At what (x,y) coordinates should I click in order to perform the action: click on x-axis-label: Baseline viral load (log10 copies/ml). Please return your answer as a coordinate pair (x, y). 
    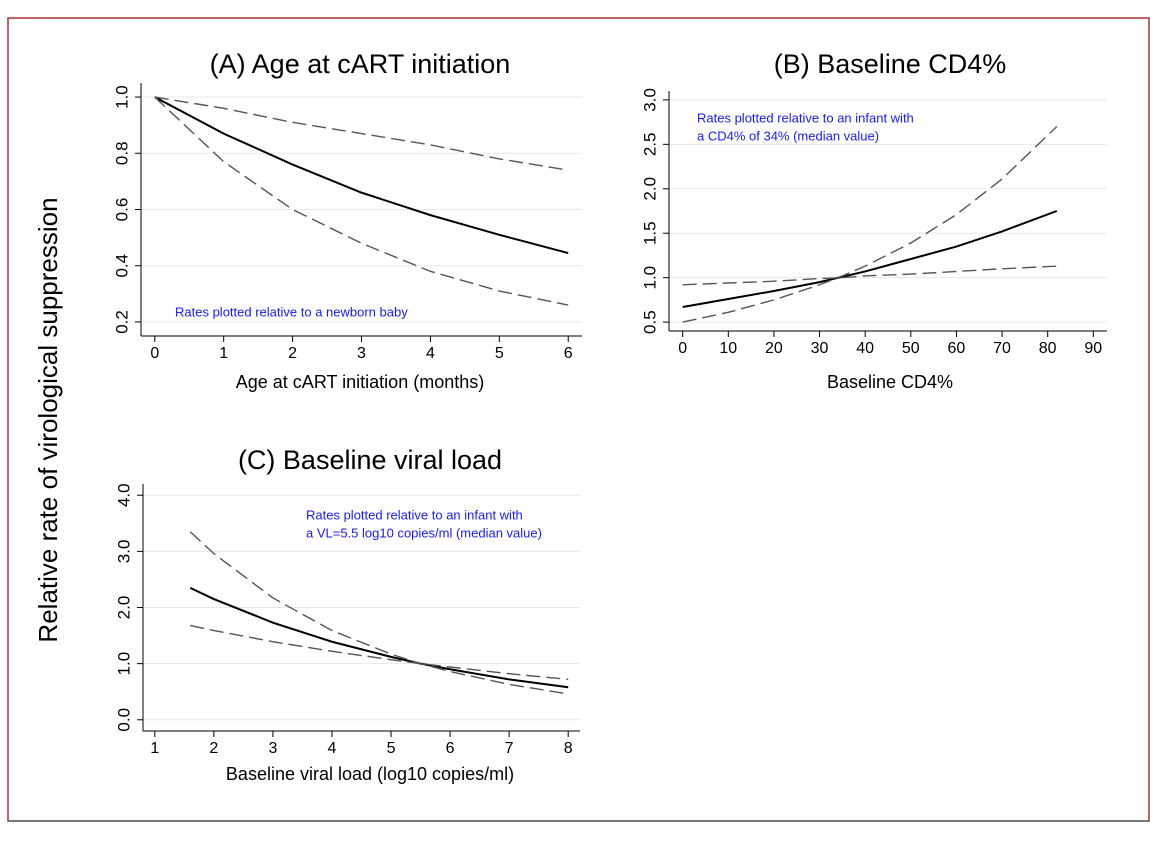
    Looking at the image, I should click on (370, 774).